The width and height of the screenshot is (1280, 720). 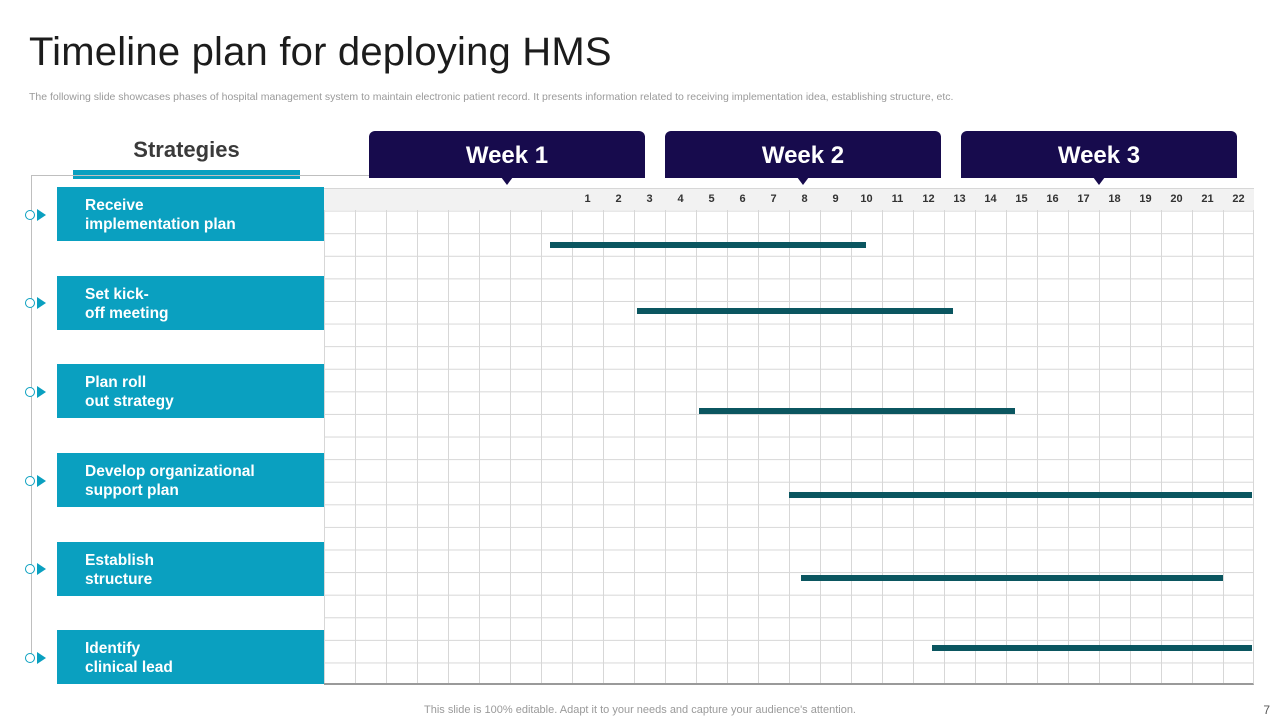 I want to click on week-2-label: Week 2, so click(x=803, y=155).